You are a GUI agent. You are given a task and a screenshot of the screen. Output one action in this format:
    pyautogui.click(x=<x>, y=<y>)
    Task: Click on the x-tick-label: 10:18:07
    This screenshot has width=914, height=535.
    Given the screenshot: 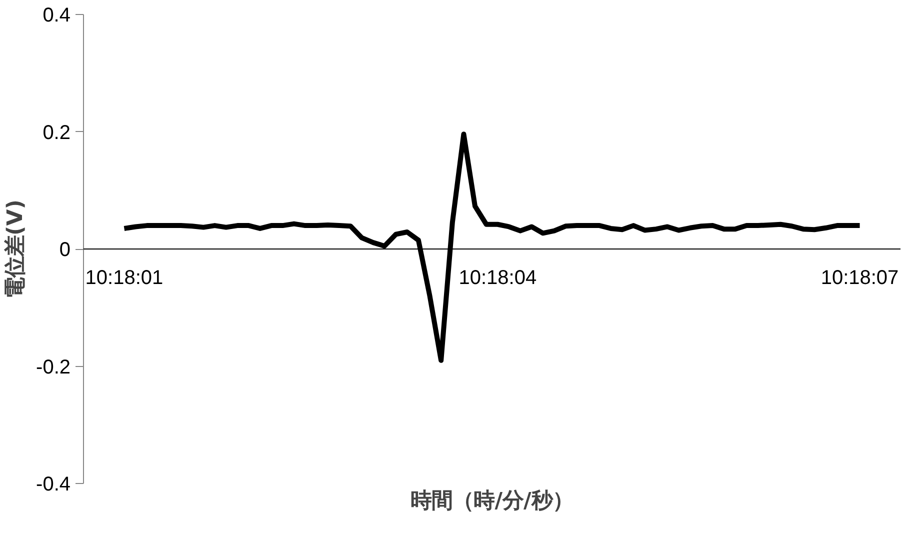 What is the action you would take?
    pyautogui.click(x=859, y=278)
    